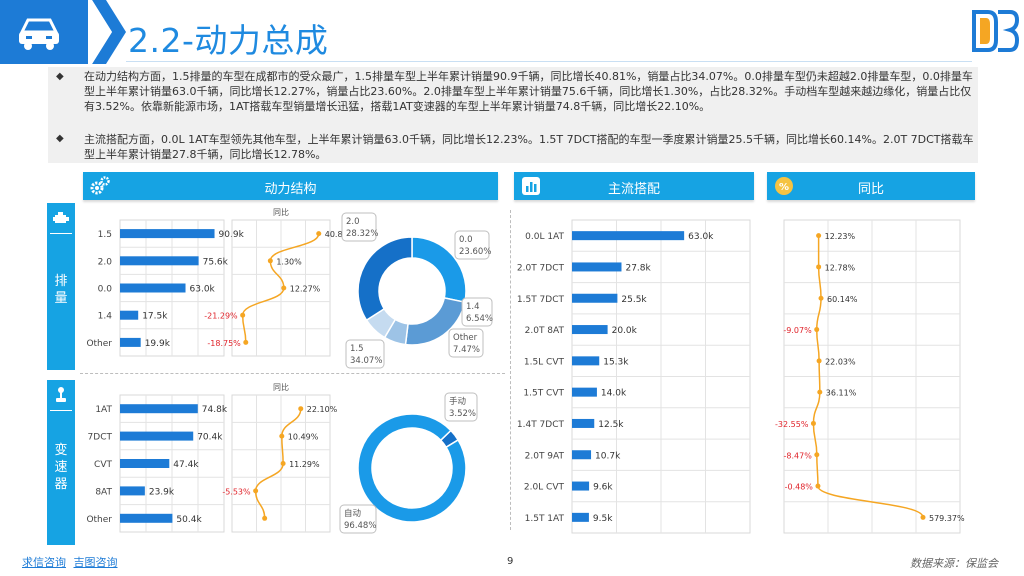  Describe the element at coordinates (289, 261) in the screenshot. I see `displacement-yoy-data-label: 1.30%` at that location.